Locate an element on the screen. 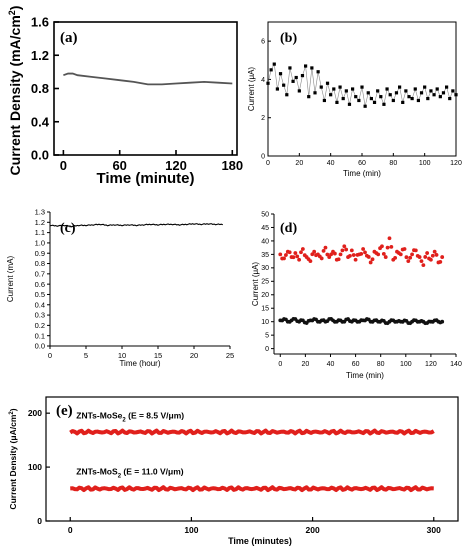  y-tick-label: 0.8 is located at coordinates (40, 88).